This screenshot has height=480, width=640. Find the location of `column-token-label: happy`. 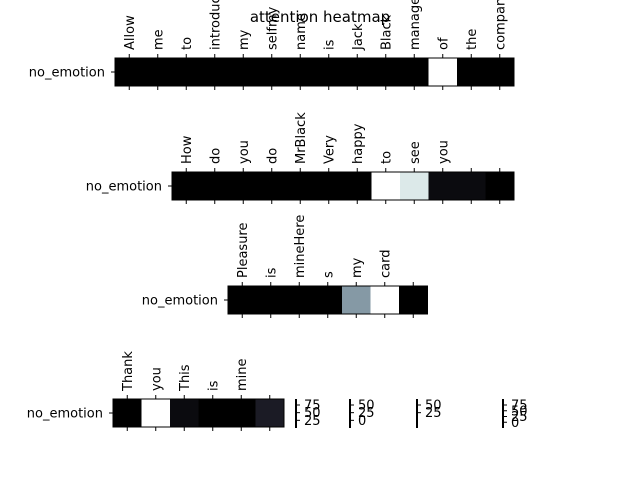

column-token-label: happy is located at coordinates (358, 143).